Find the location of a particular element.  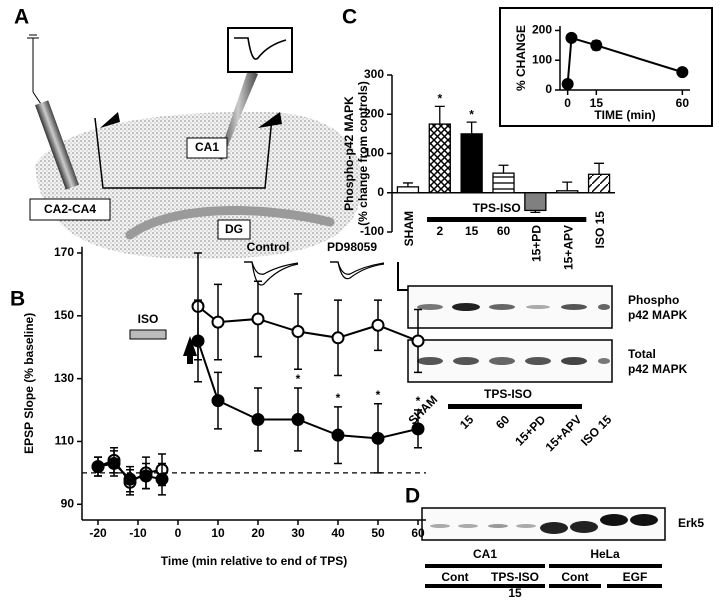

series-name: Control is located at coordinates (268, 247).